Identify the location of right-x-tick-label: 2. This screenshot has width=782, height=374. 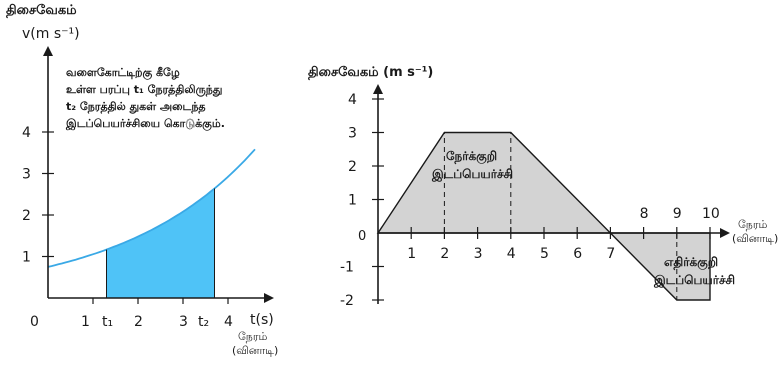
(444, 254).